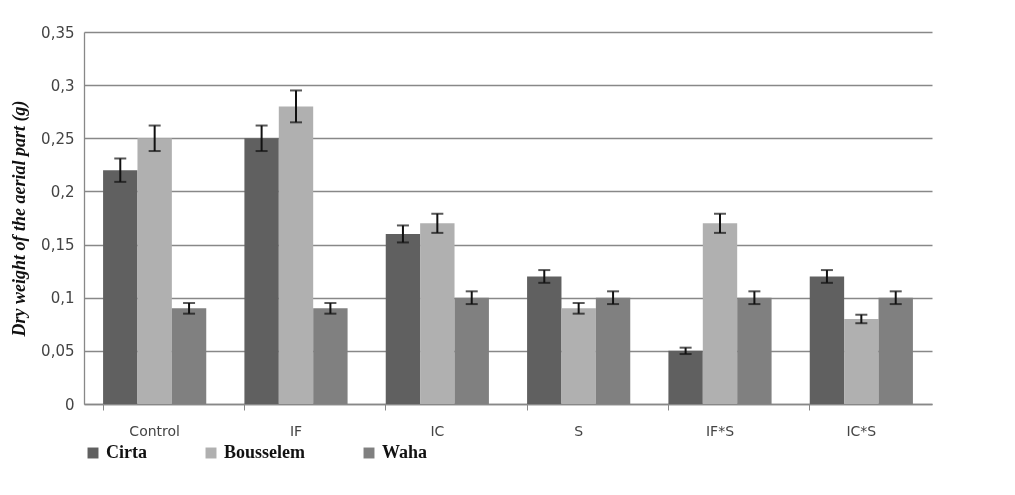 This screenshot has height=495, width=1015. What do you see at coordinates (62, 191) in the screenshot?
I see `y-tick-label: 0,2` at bounding box center [62, 191].